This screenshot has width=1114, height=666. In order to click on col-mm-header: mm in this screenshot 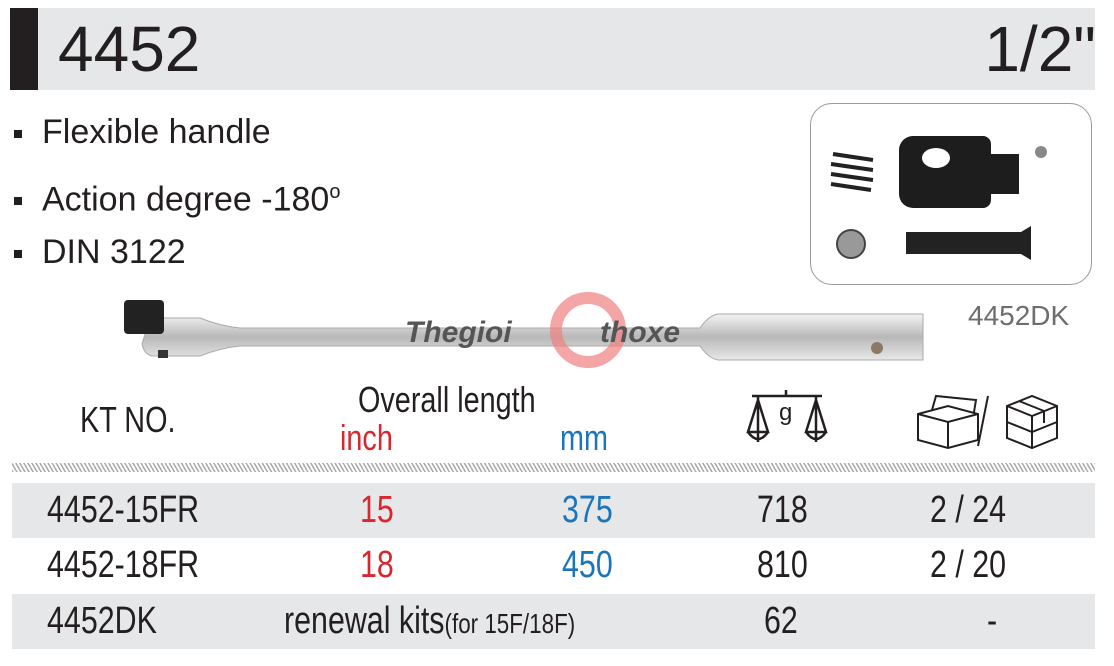, I will do `click(584, 437)`.